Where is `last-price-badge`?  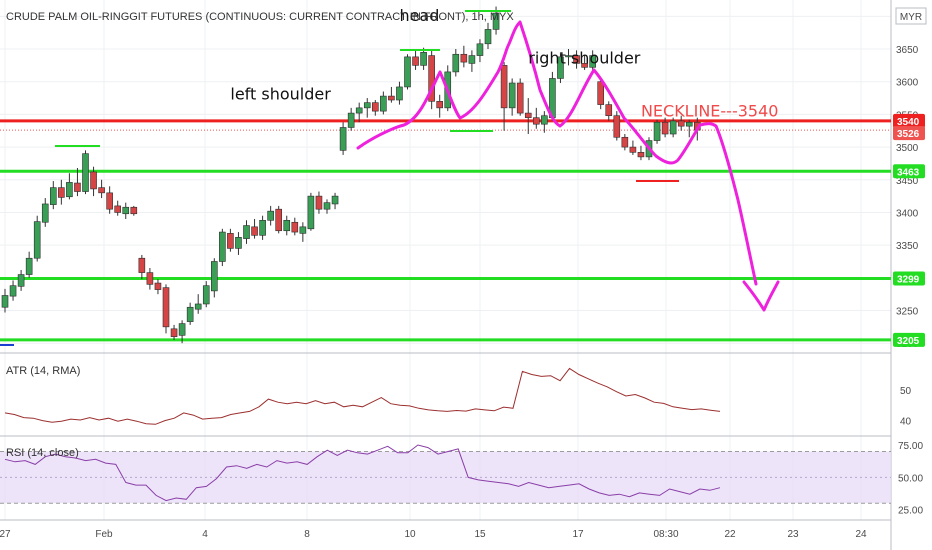
last-price-badge is located at coordinates (909, 133).